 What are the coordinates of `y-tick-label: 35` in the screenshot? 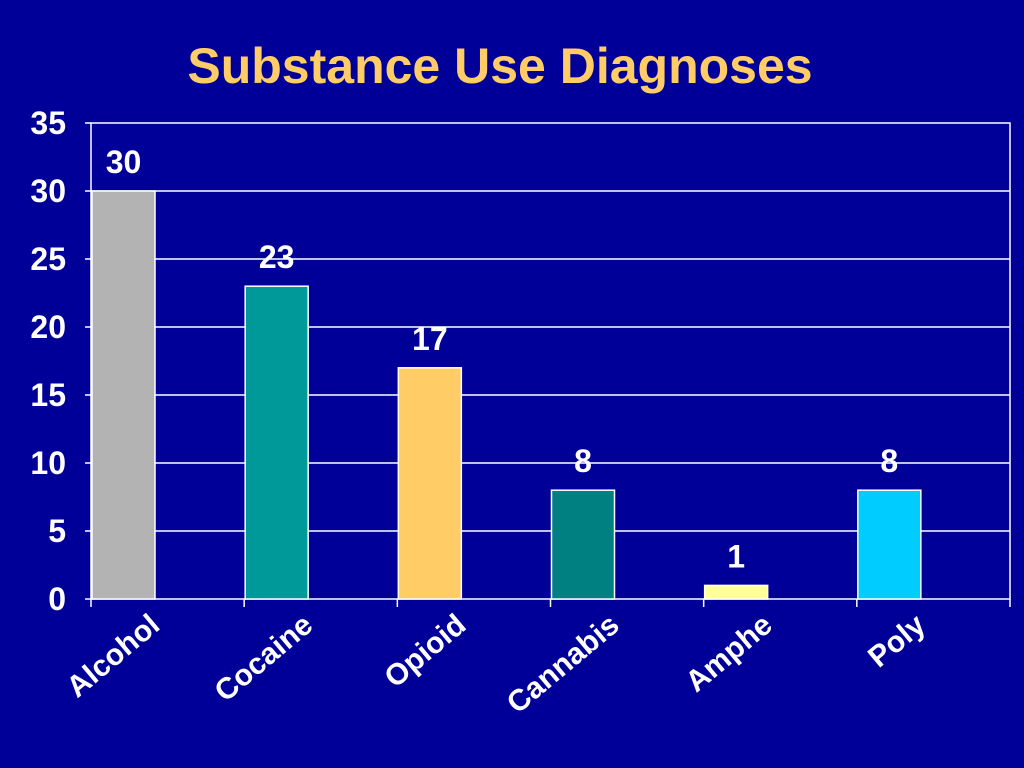 It's located at (48, 123).